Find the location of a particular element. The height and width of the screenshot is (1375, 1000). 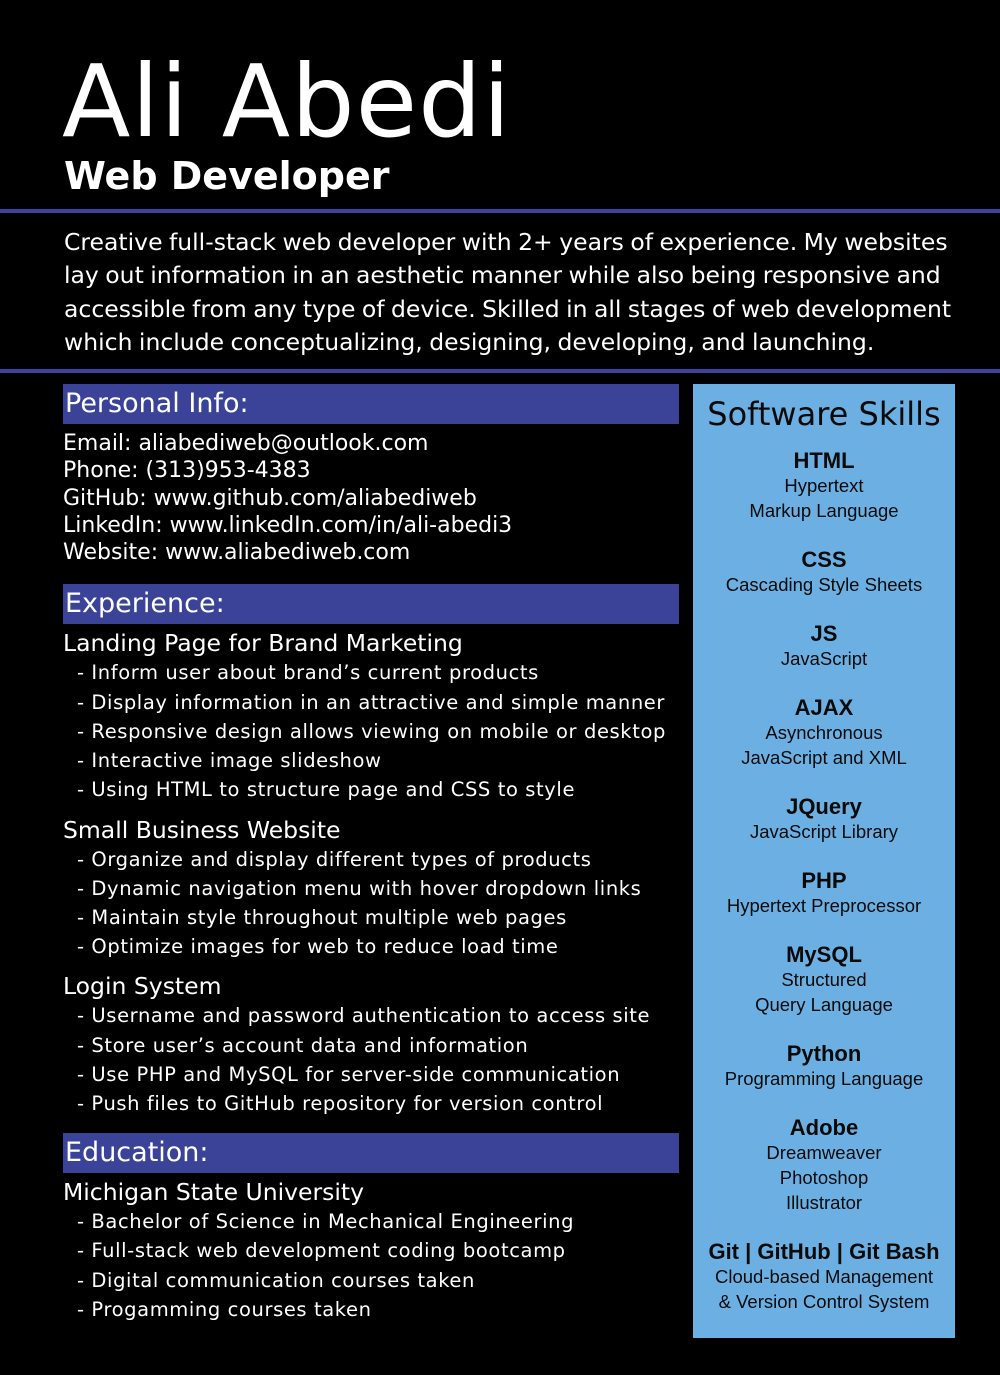

skill-name: PHP is located at coordinates (824, 880).